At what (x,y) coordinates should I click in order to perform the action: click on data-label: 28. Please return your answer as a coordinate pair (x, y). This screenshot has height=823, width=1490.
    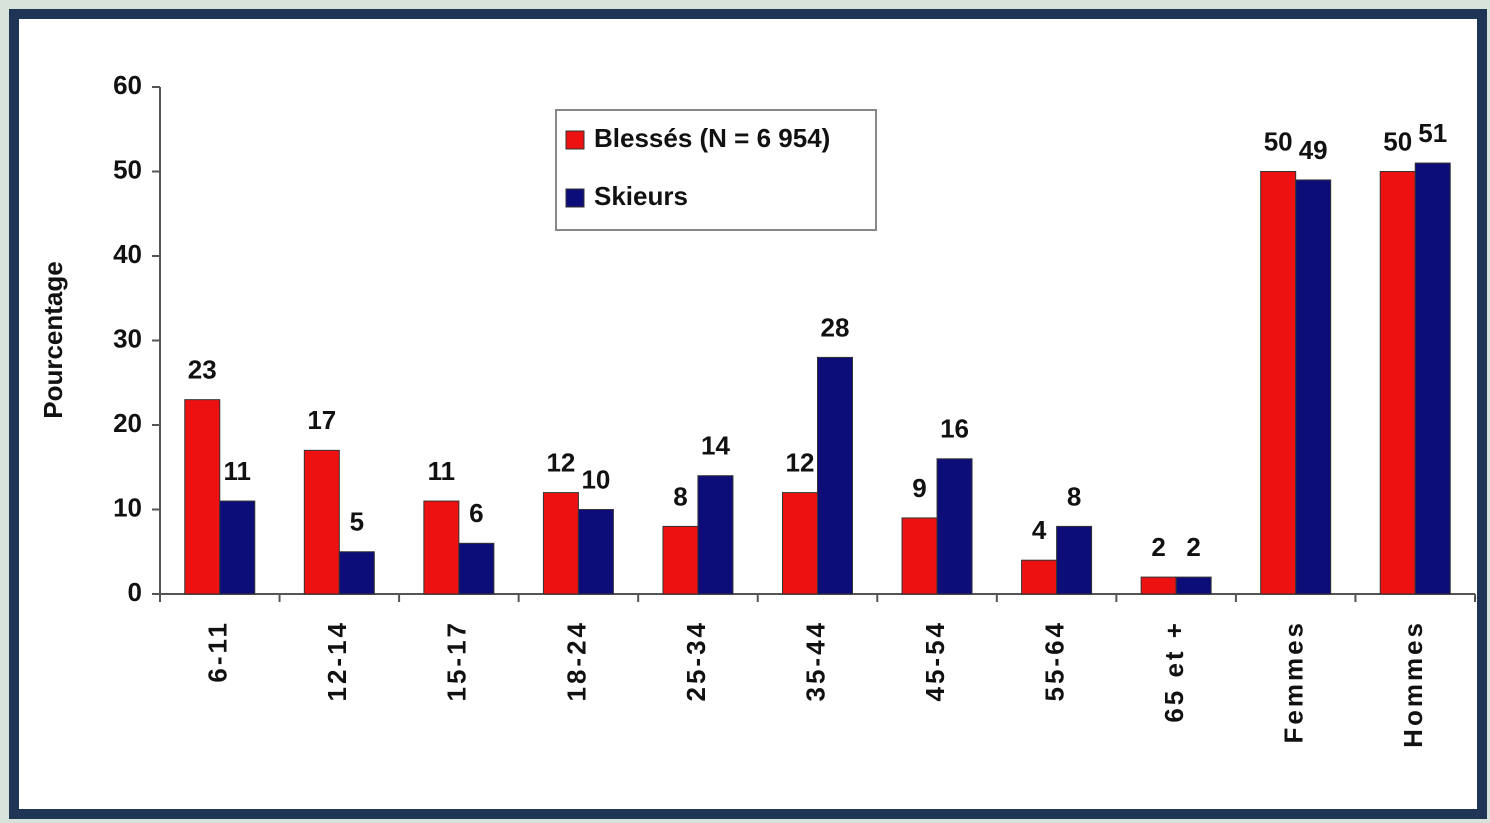
    Looking at the image, I should click on (835, 327).